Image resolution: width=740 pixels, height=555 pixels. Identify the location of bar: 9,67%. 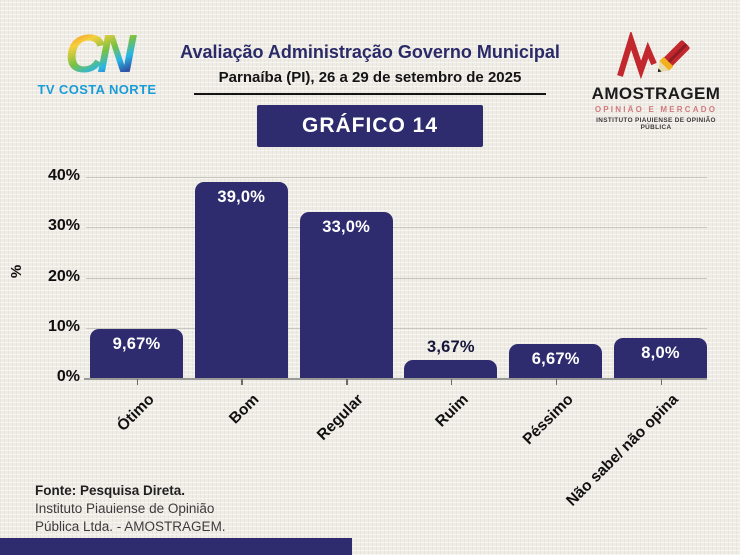
(136, 353).